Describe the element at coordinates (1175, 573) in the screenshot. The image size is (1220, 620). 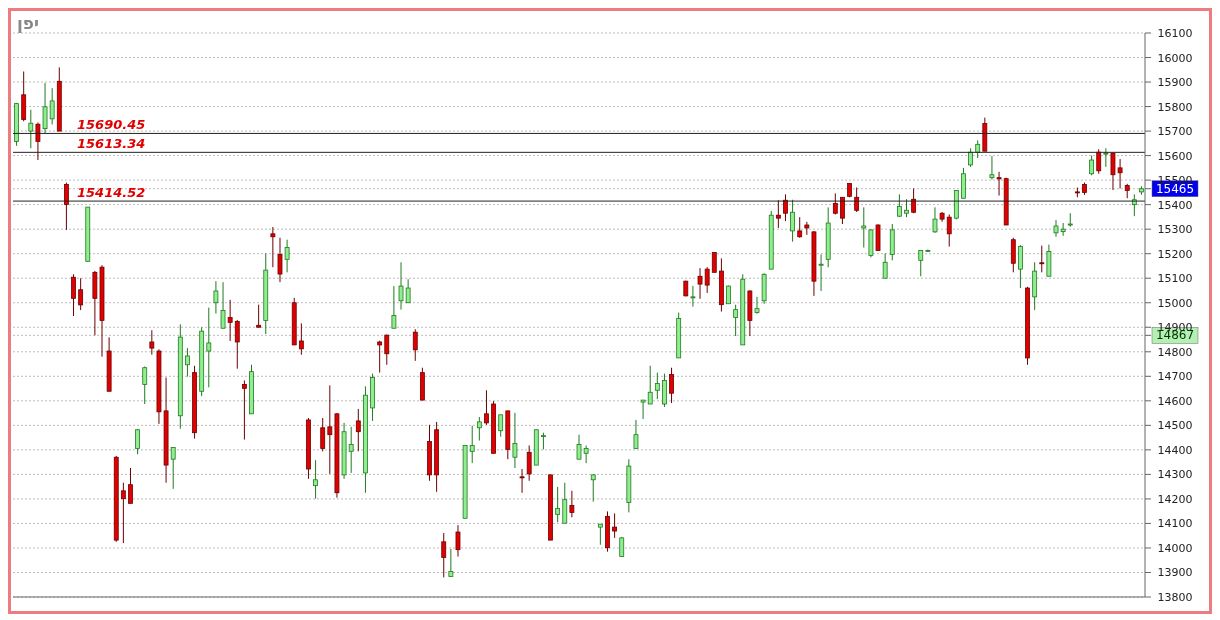
I see `y-tick-label: 13900` at that location.